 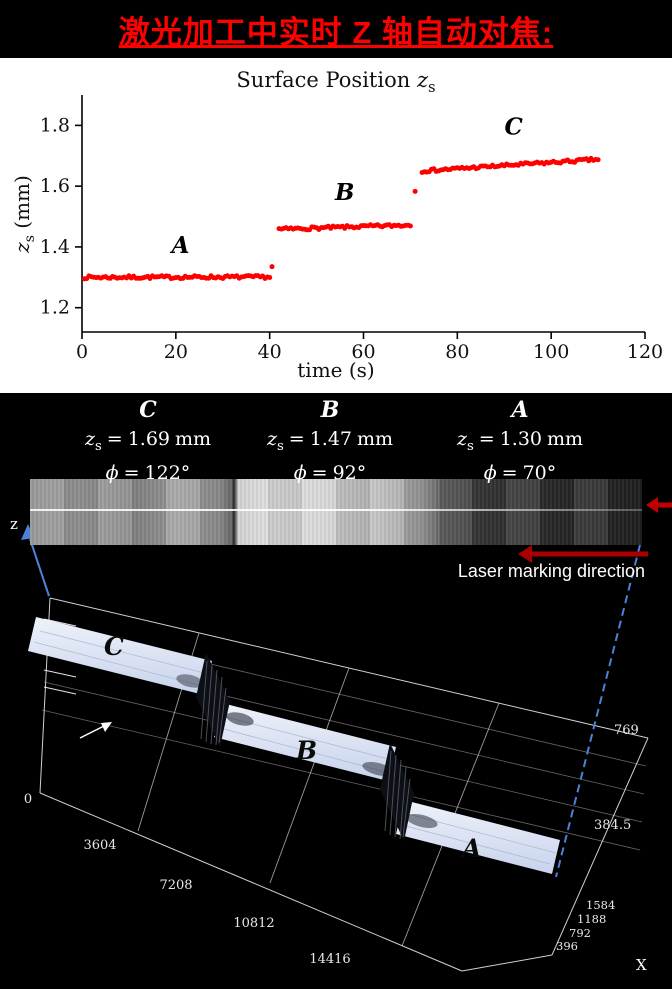 I want to click on svg-text: 1.4, so click(x=55, y=247).